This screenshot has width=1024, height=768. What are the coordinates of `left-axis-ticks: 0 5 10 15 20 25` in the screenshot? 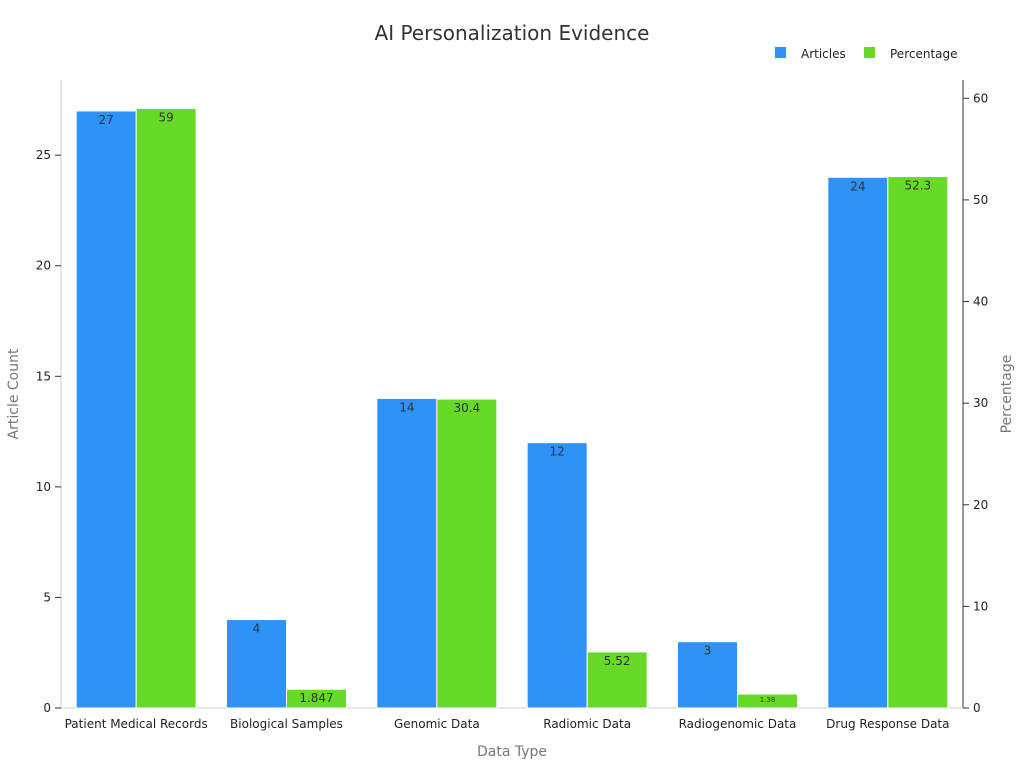 It's located at (48, 431).